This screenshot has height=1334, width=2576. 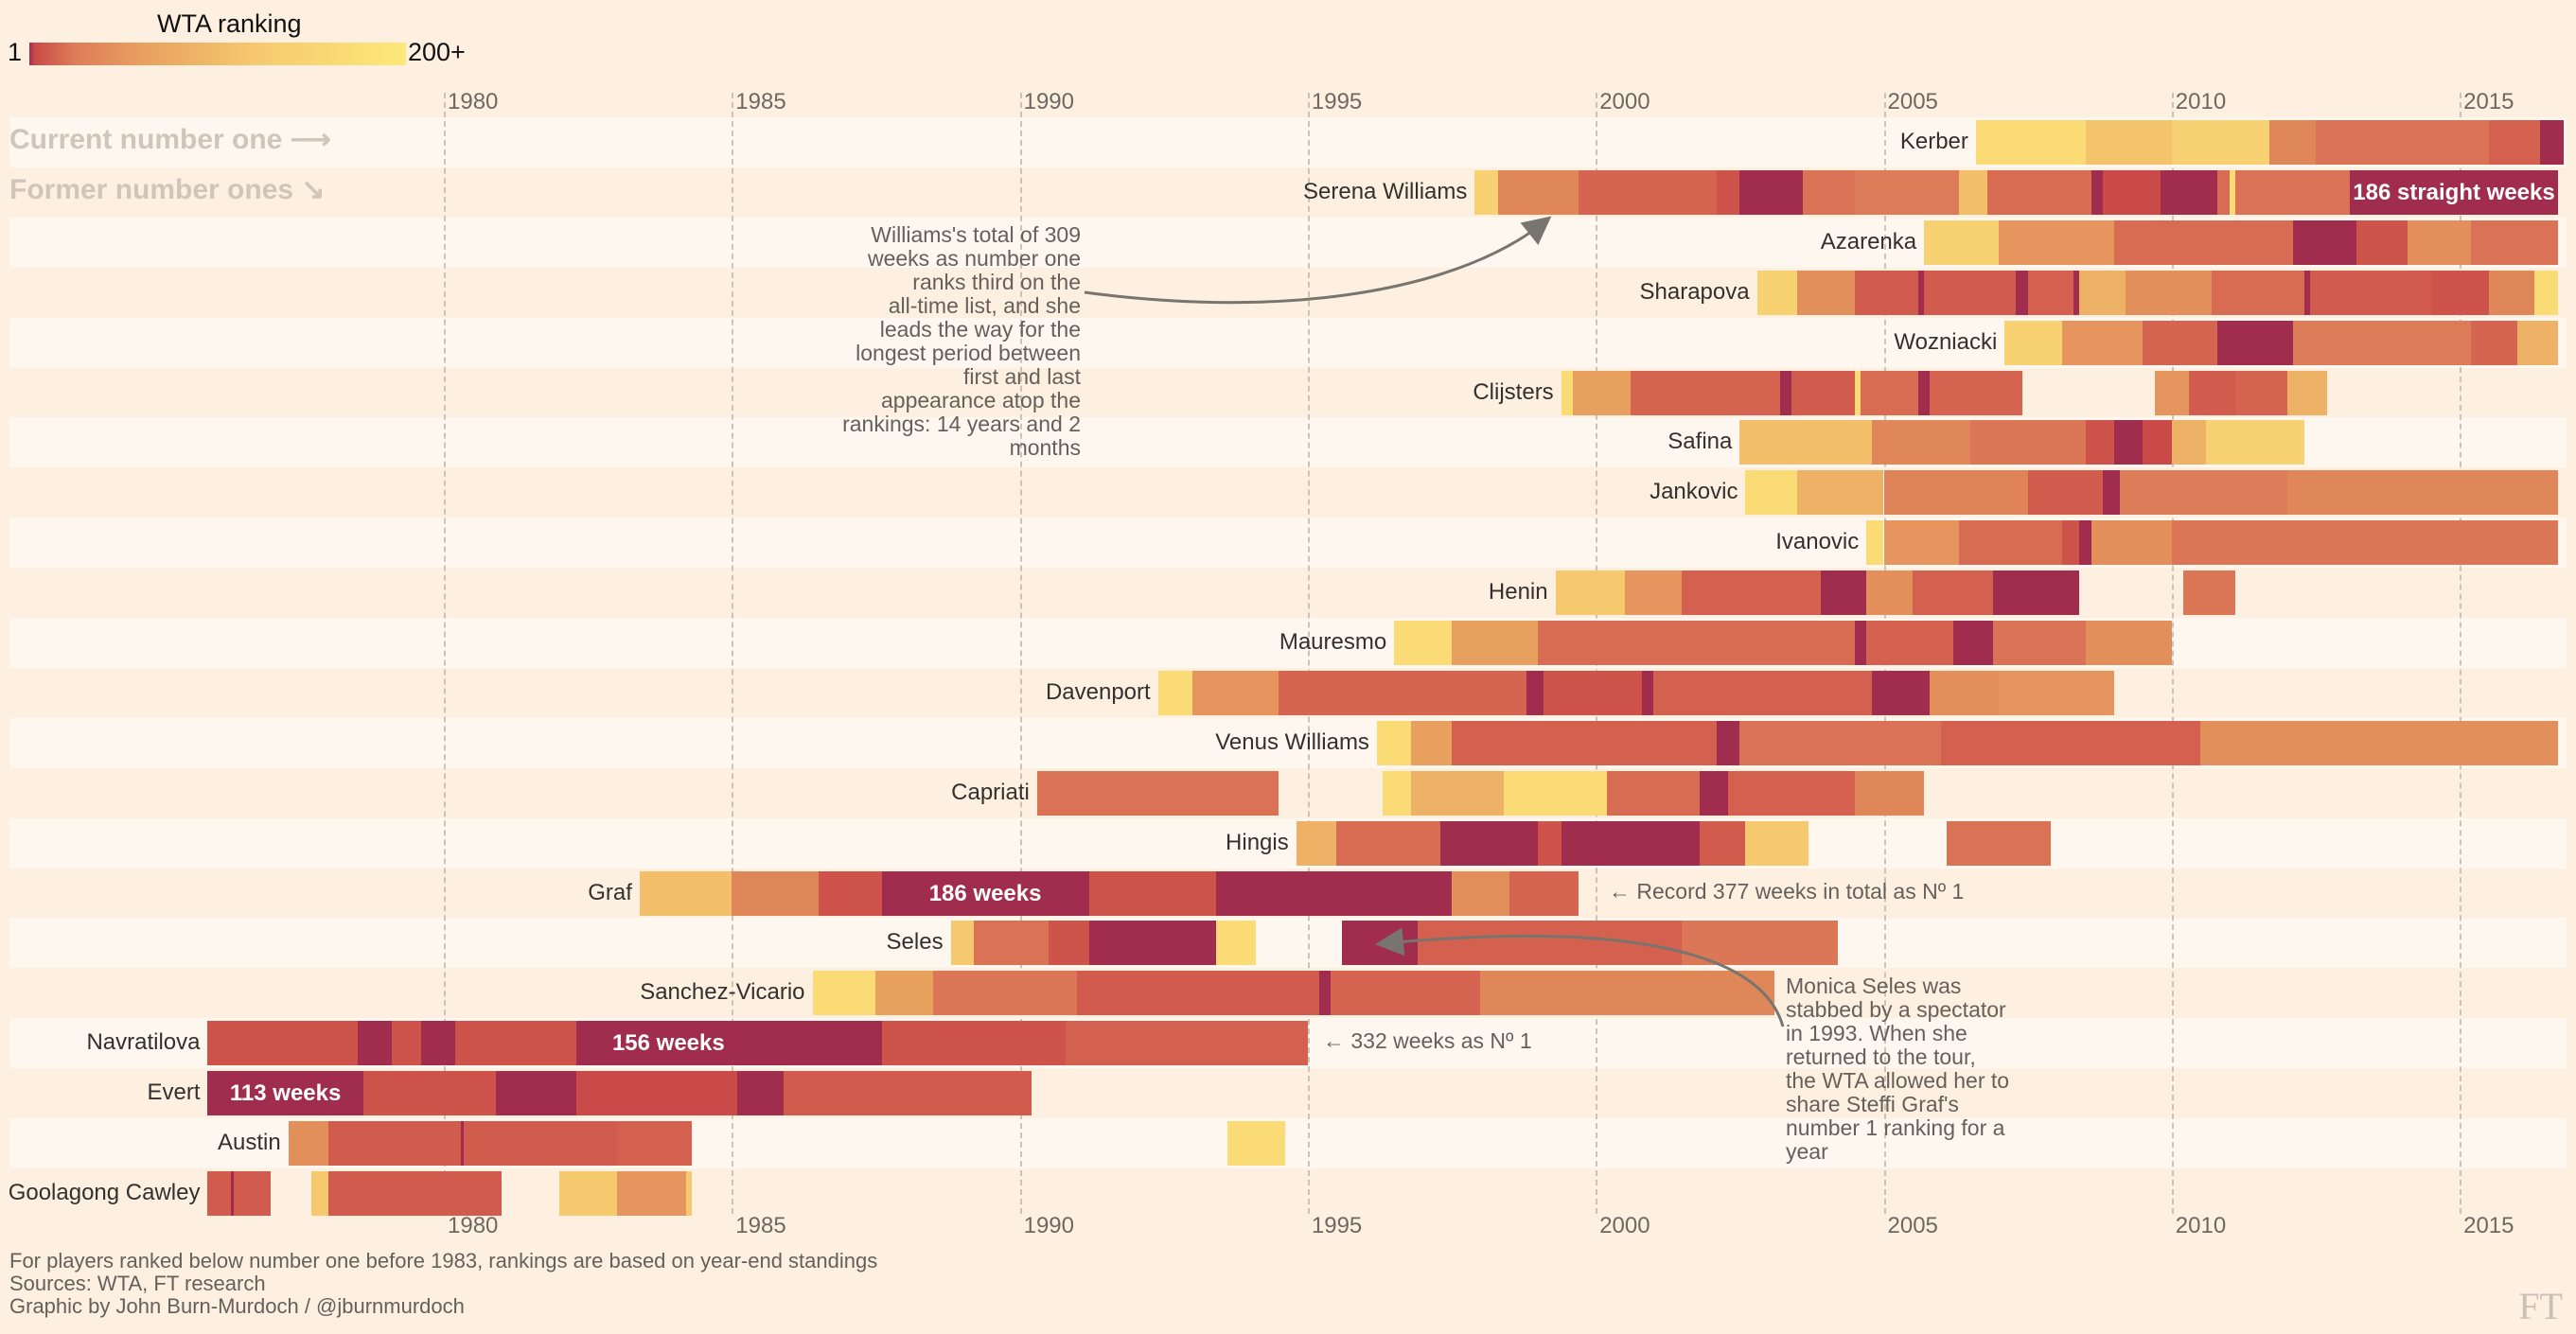 I want to click on x-tick-bottom: 1990, so click(x=1048, y=1225).